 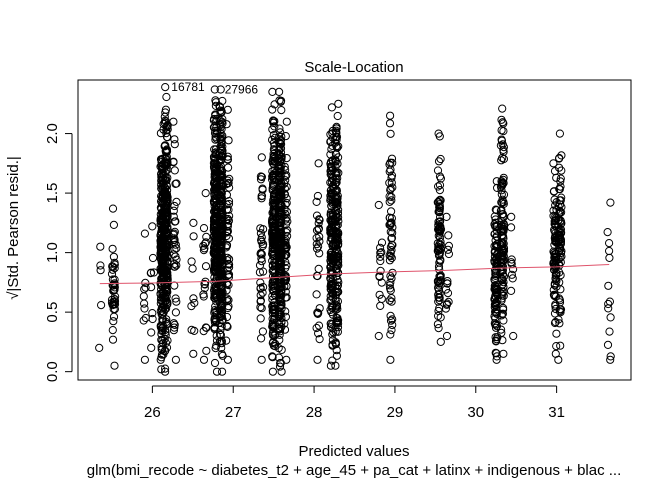 What do you see at coordinates (52, 312) in the screenshot?
I see `y-tick-label: 0.5` at bounding box center [52, 312].